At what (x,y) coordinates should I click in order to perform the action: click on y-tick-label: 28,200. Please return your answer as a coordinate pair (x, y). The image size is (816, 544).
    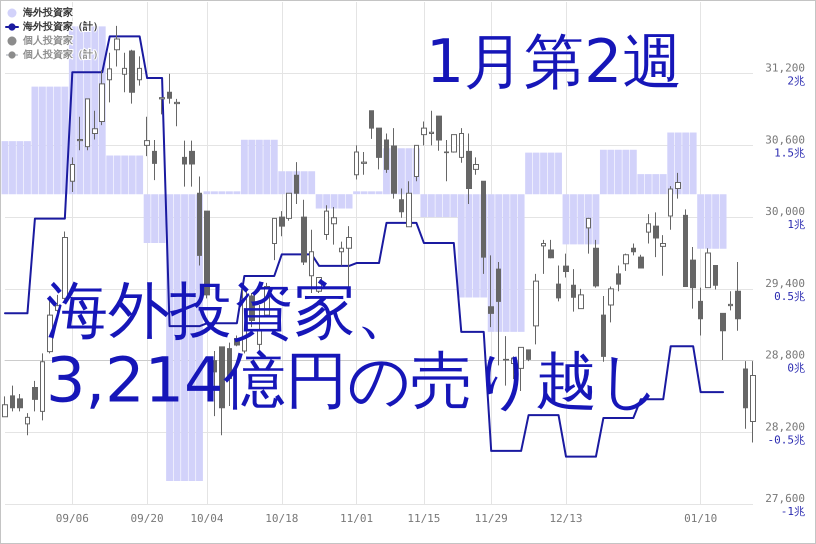
    Looking at the image, I should click on (785, 427).